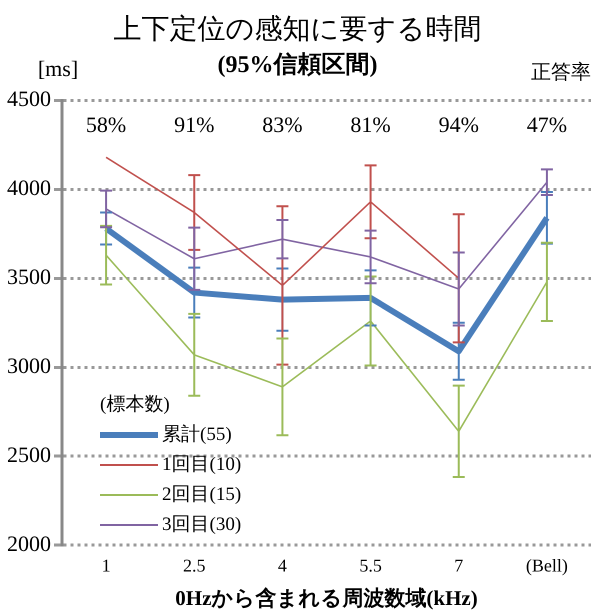 This screenshot has width=609, height=616. Describe the element at coordinates (202, 495) in the screenshot. I see `legend-label: 2回目(15)` at that location.